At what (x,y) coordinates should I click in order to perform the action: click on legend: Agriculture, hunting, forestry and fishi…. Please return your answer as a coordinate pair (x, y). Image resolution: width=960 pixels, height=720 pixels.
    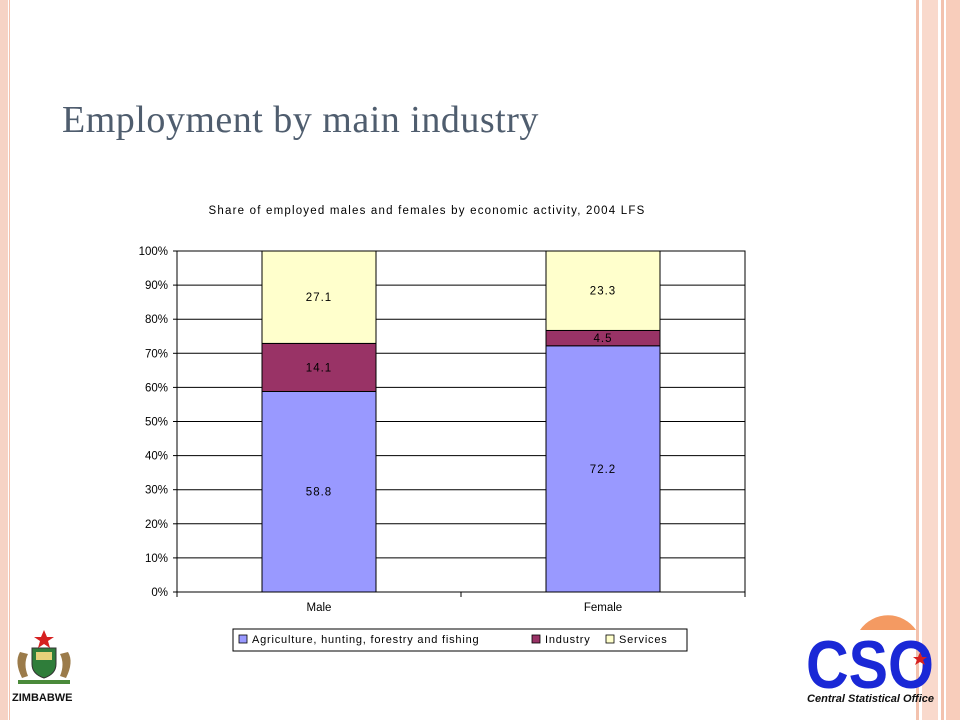
    Looking at the image, I should click on (460, 640).